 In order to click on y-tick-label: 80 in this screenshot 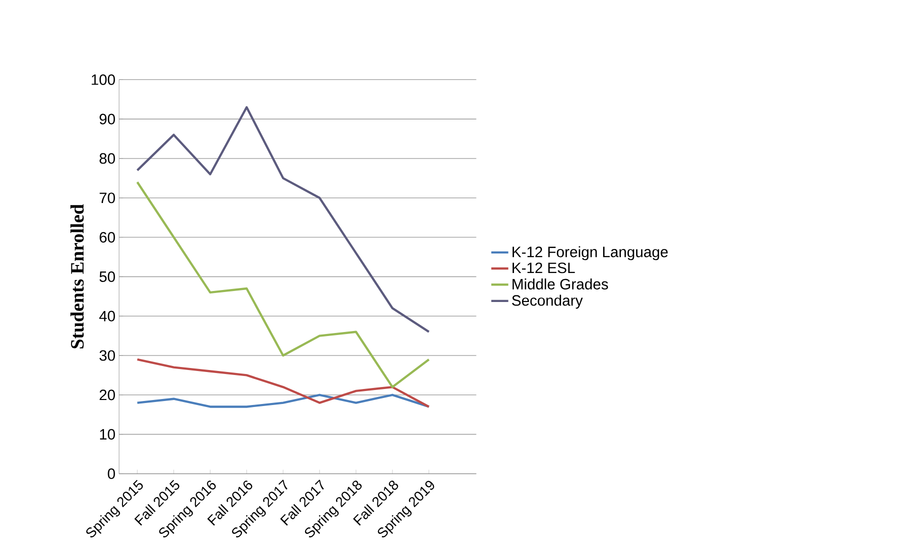, I will do `click(107, 158)`.